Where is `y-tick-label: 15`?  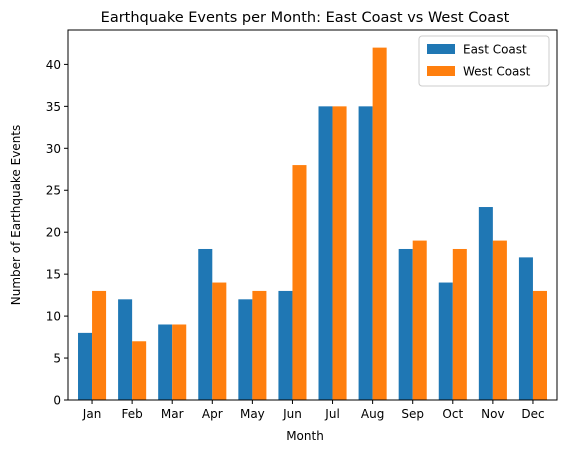 y-tick-label: 15 is located at coordinates (53, 275).